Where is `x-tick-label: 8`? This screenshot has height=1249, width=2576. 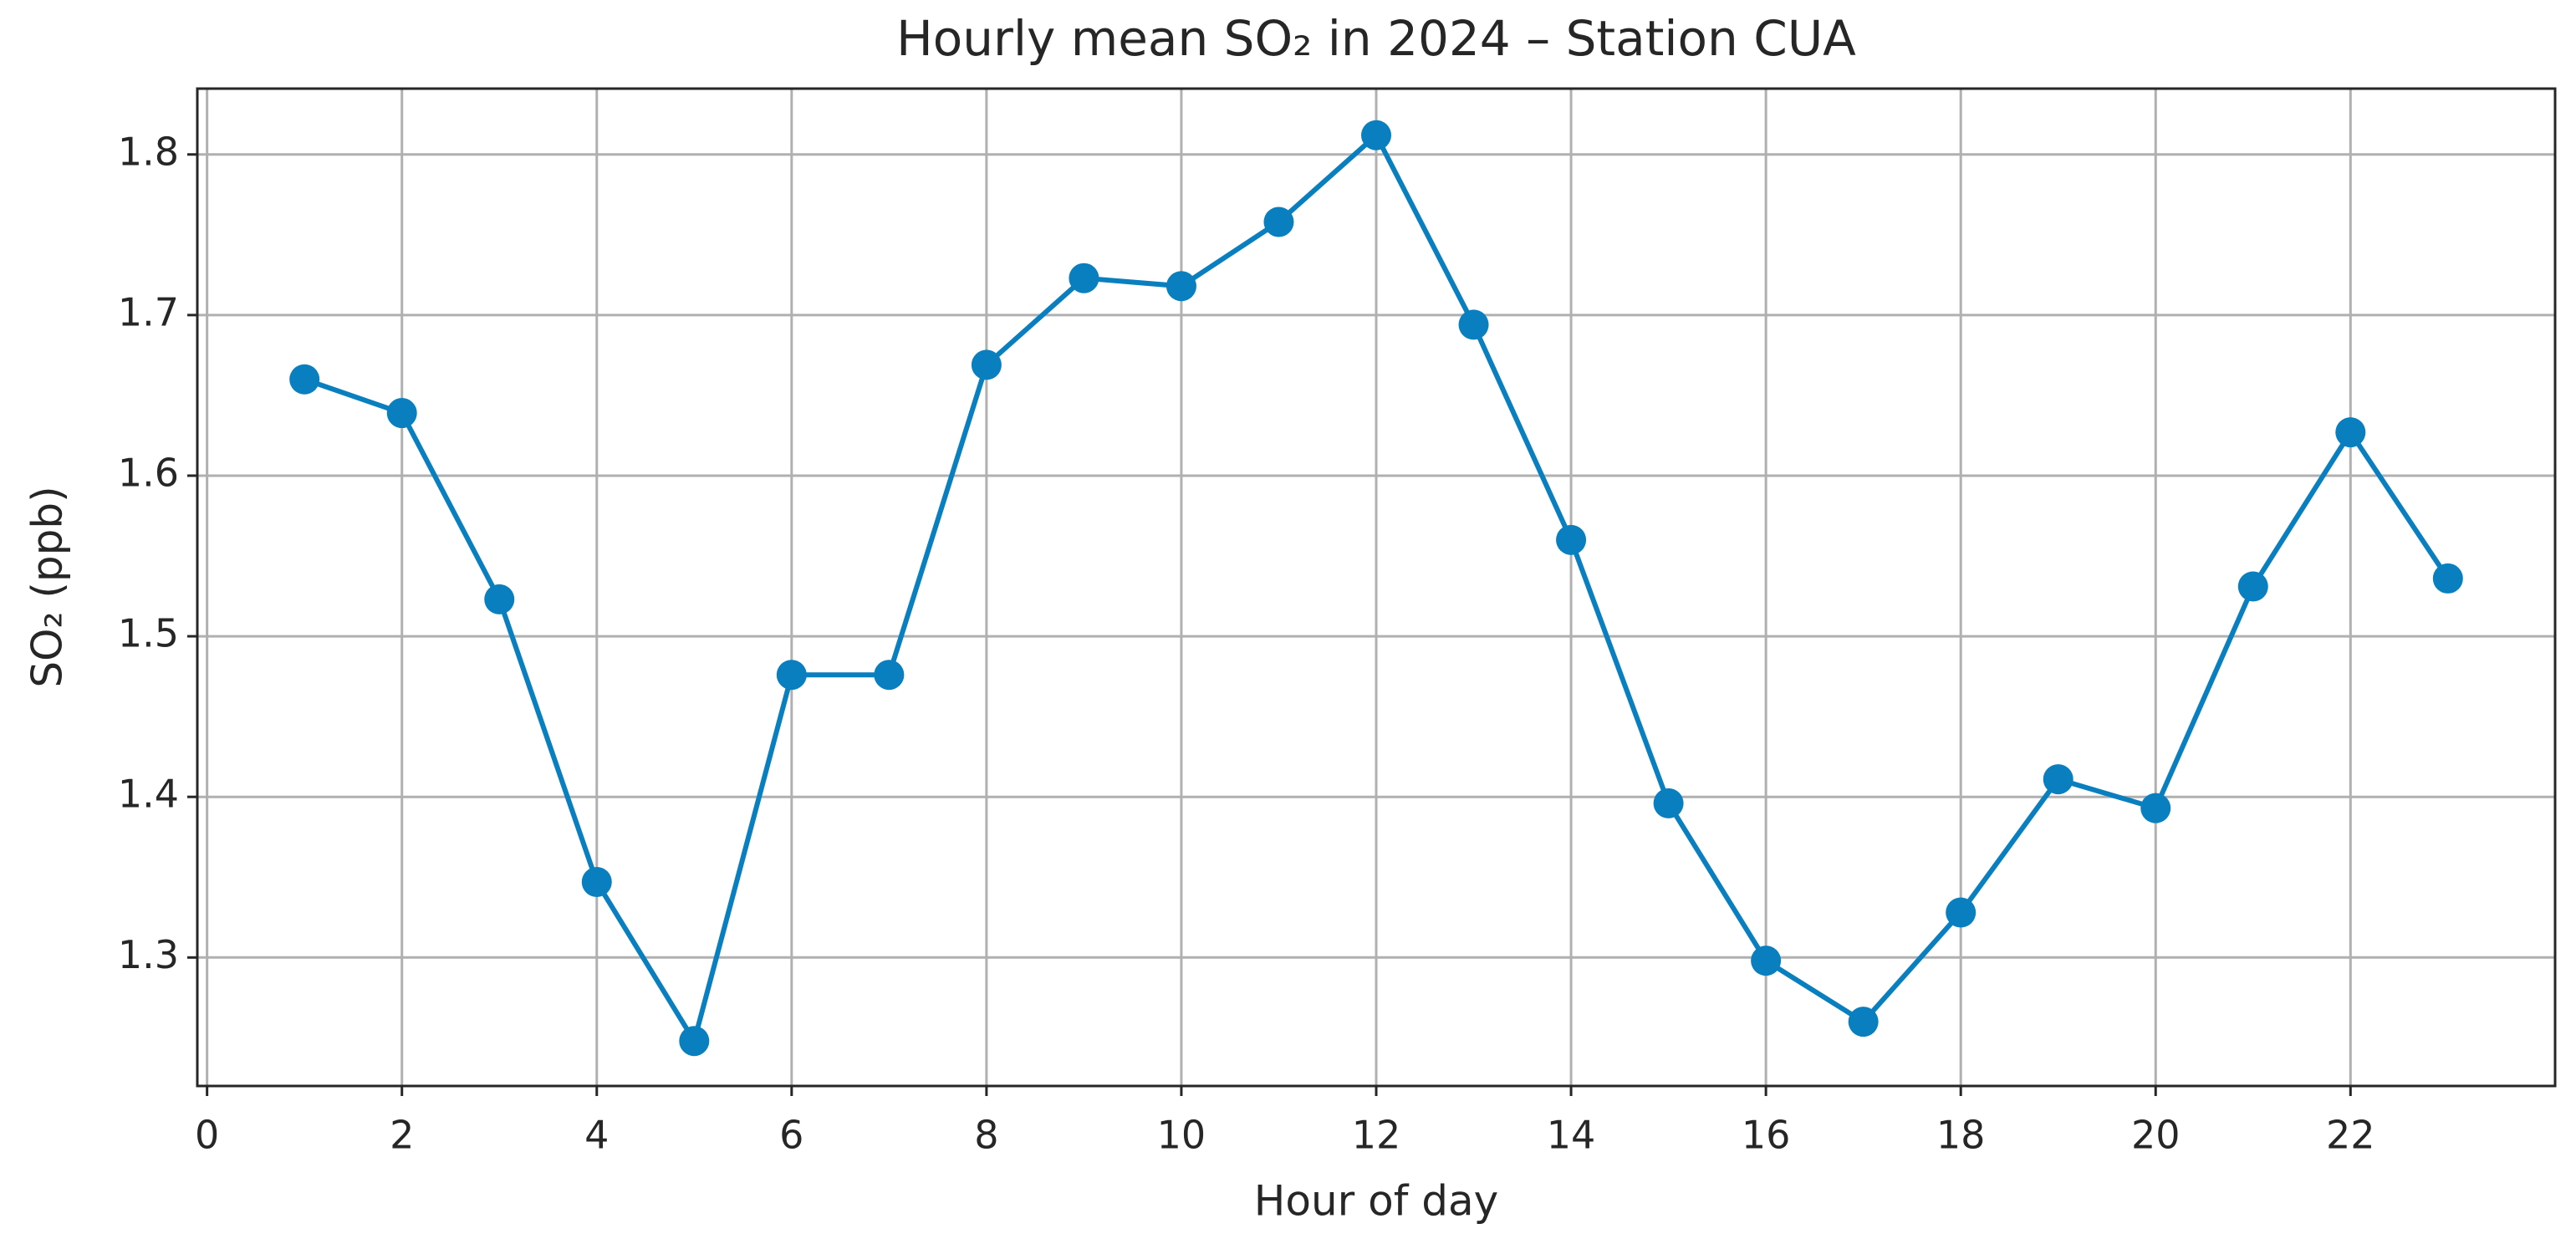
x-tick-label: 8 is located at coordinates (986, 1135).